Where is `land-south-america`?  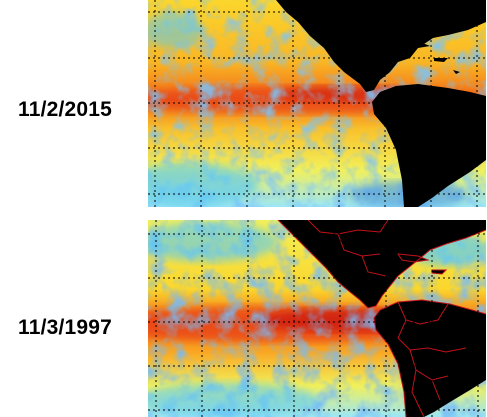
land-south-america is located at coordinates (429, 145).